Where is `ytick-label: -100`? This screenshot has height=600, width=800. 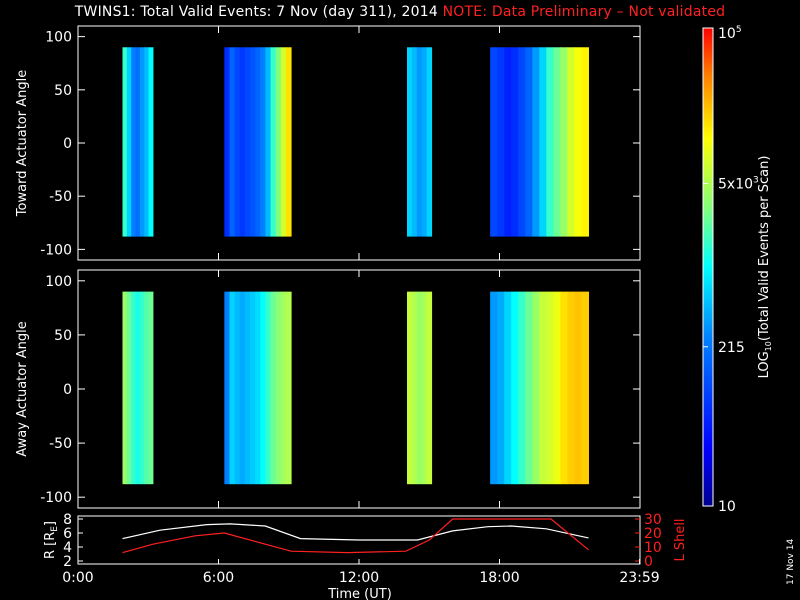 ytick-label: -100 is located at coordinates (56, 498).